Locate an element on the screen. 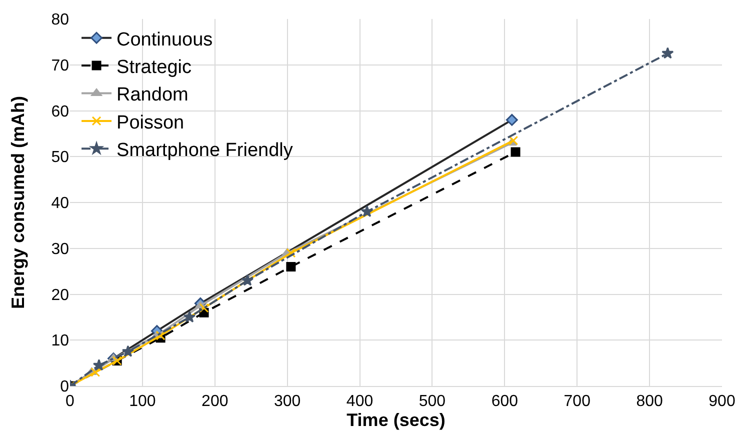  y-tick-label: 10 is located at coordinates (60, 341).